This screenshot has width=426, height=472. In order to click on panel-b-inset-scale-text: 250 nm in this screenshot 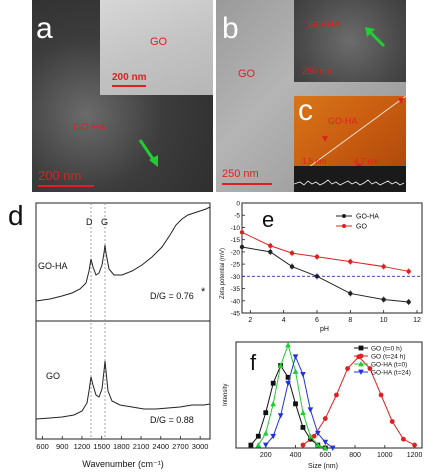, I will do `click(317, 71)`.